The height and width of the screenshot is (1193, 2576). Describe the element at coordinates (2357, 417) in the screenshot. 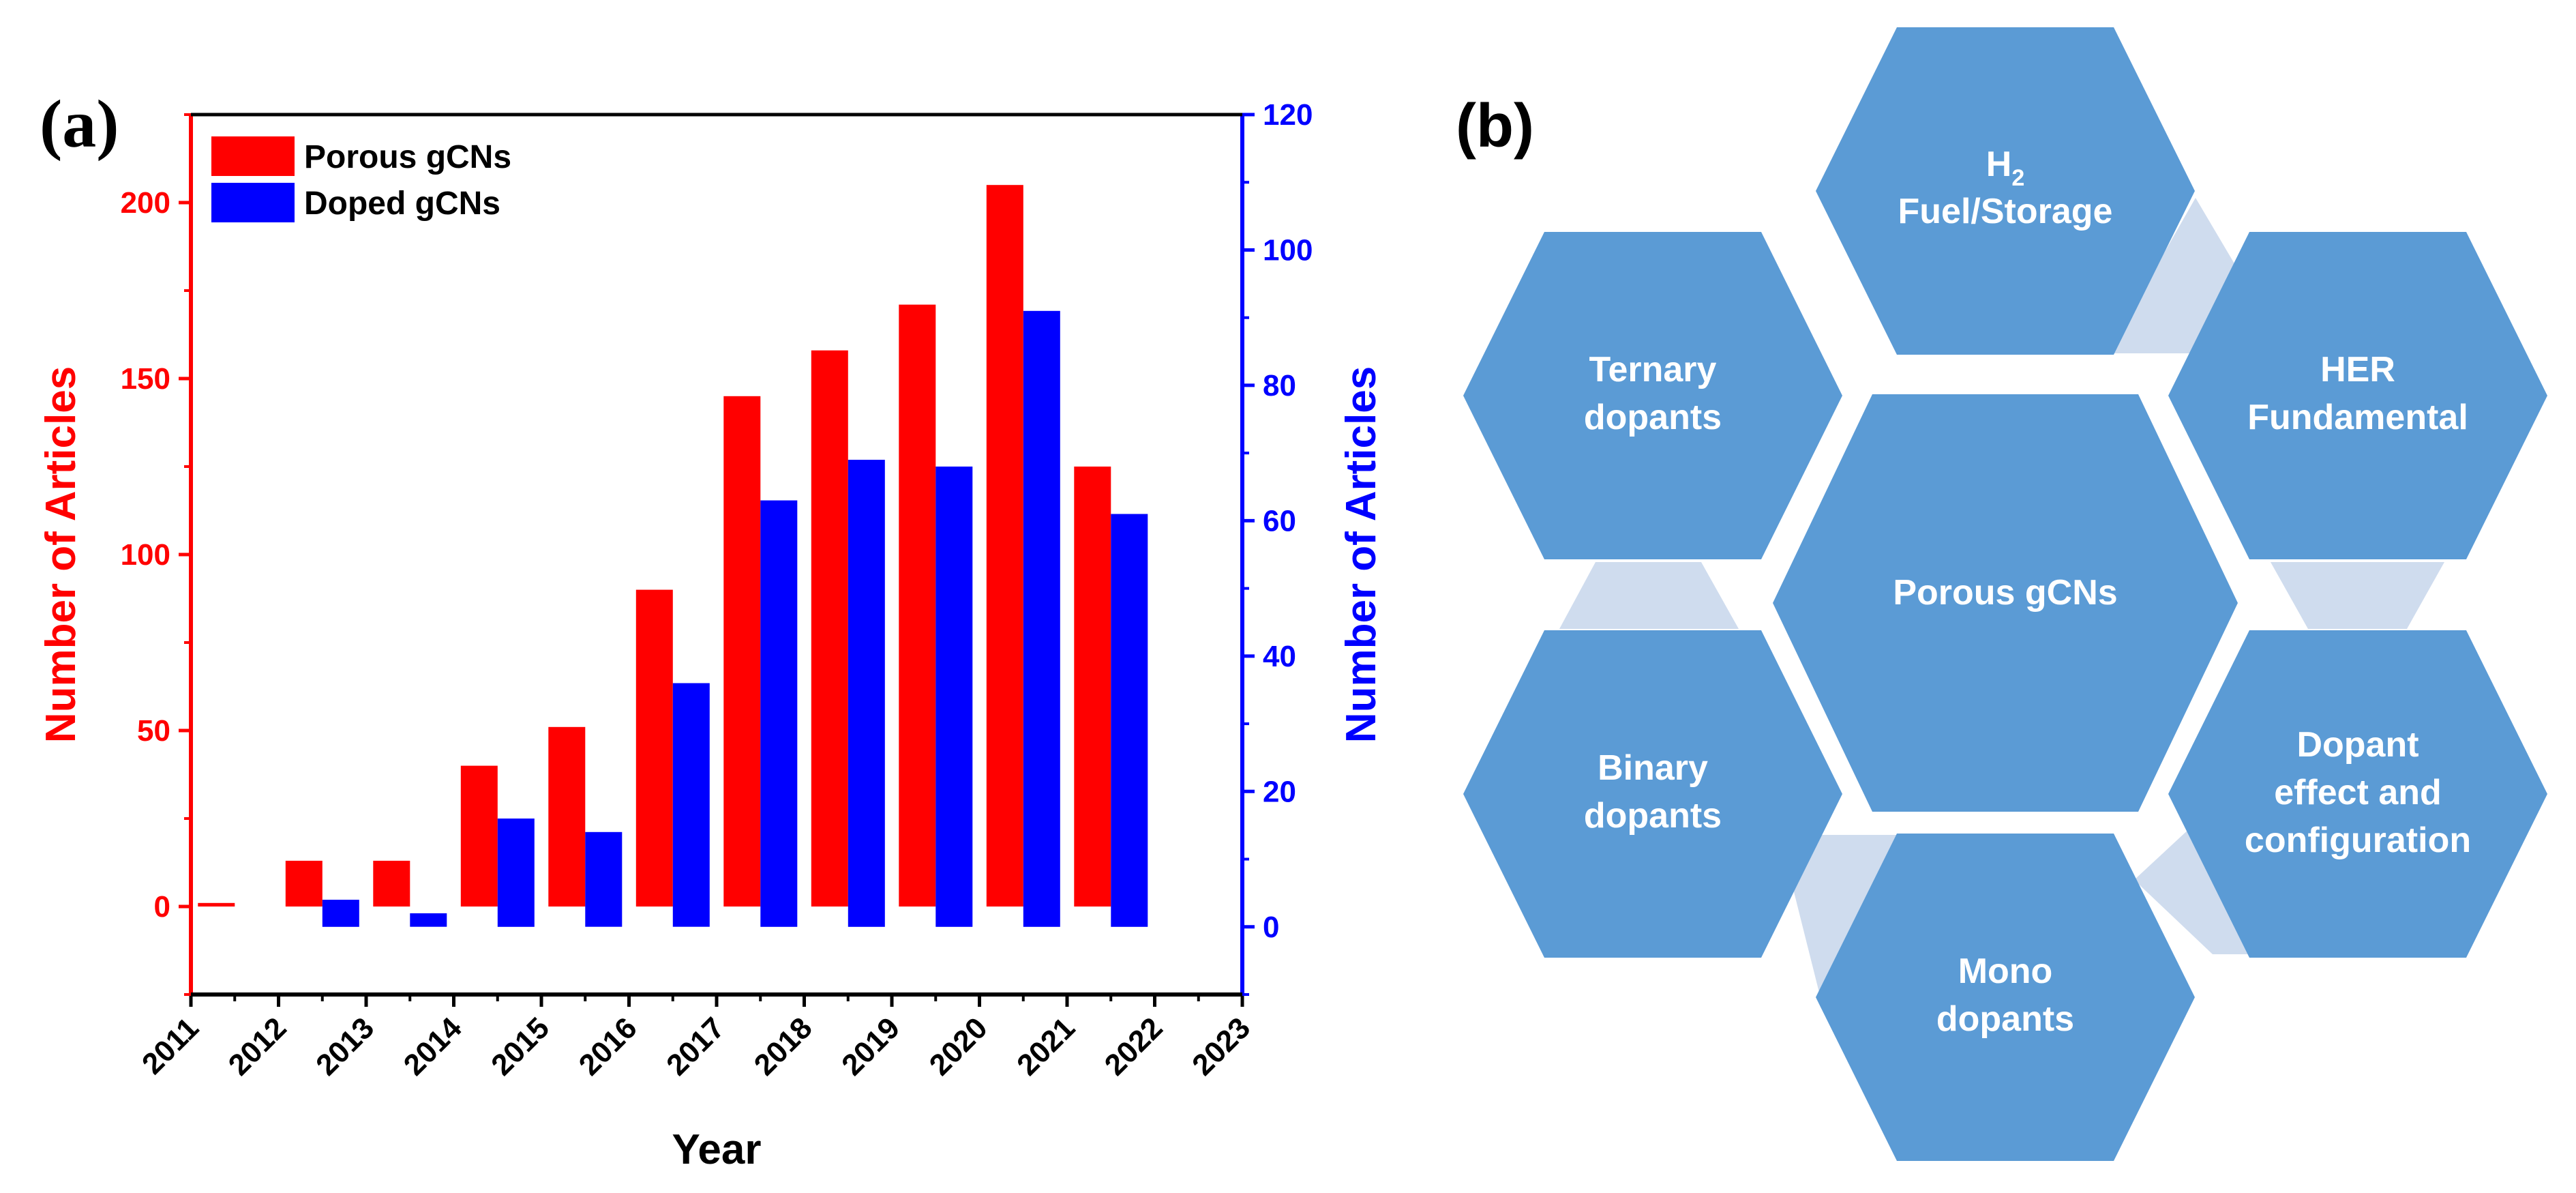

I see `hex-upper-right-label-line2: Fundamental` at that location.